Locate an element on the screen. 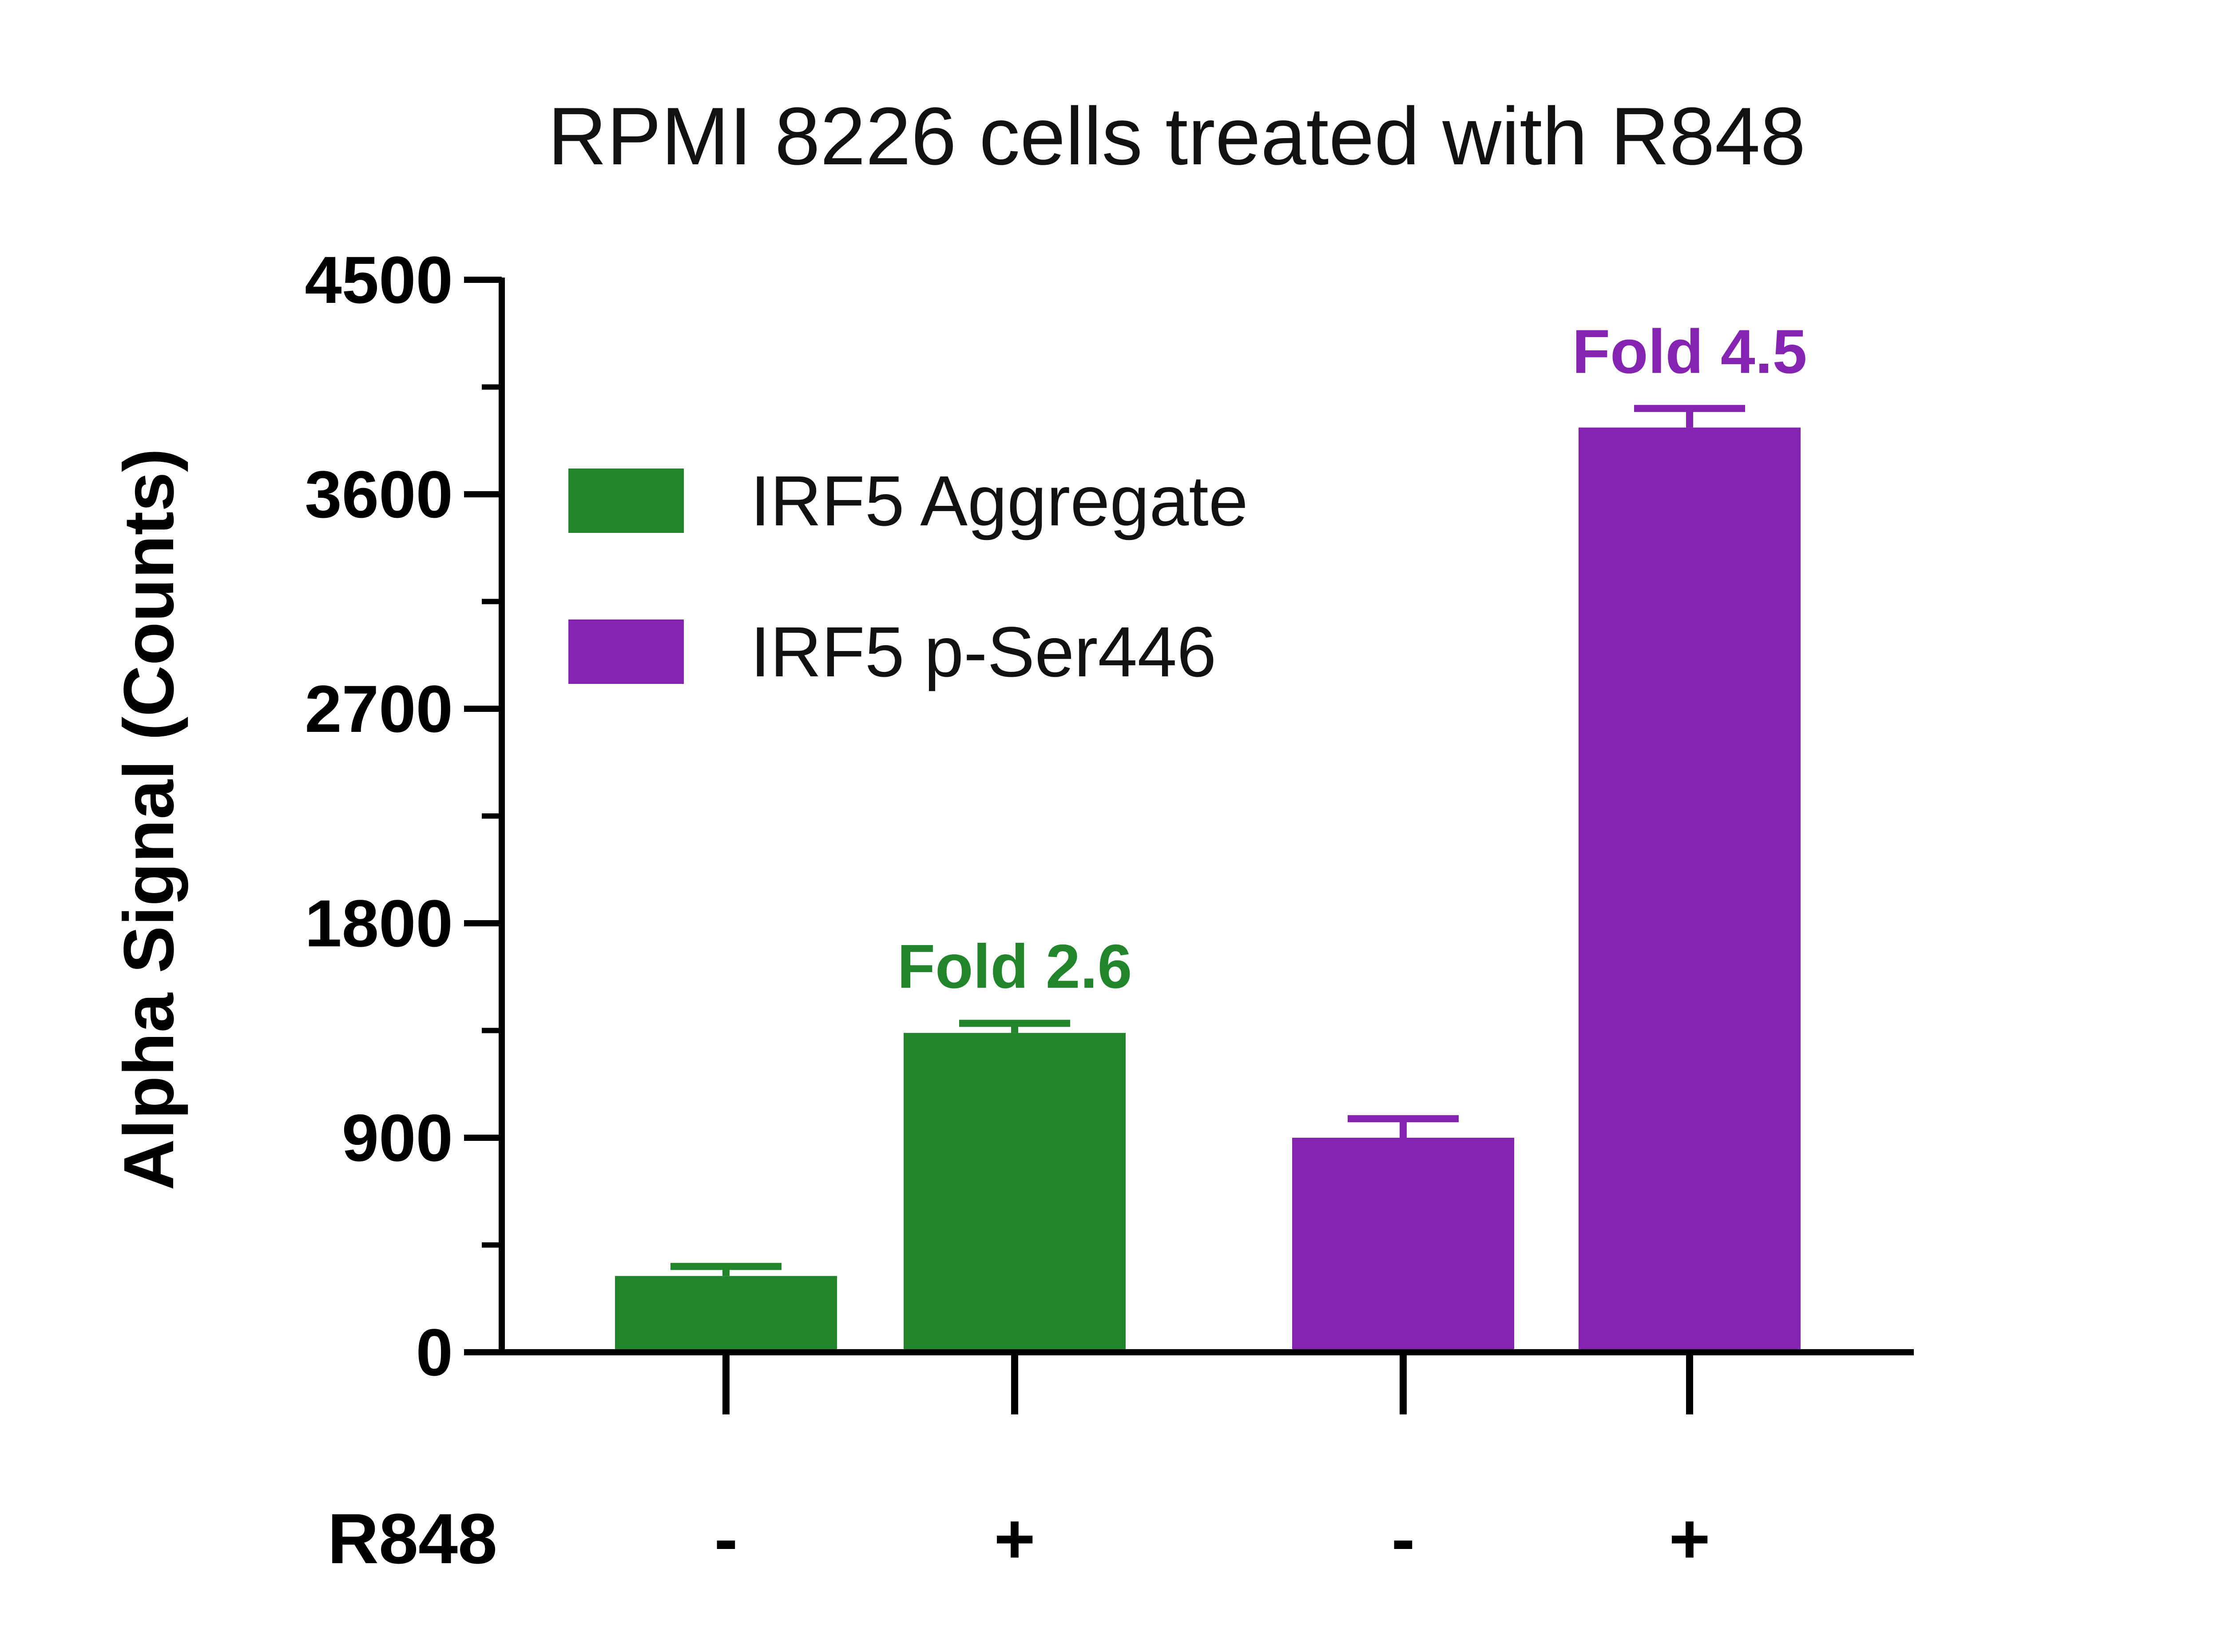  y-tick-label: 2700 is located at coordinates (379, 708).